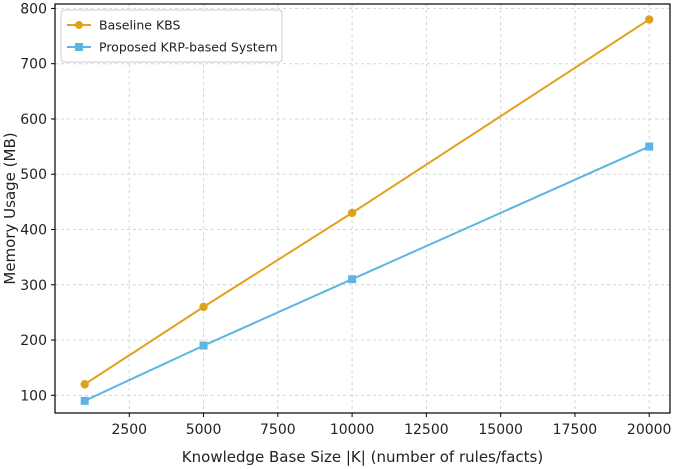  I want to click on legend-box, so click(171, 36).